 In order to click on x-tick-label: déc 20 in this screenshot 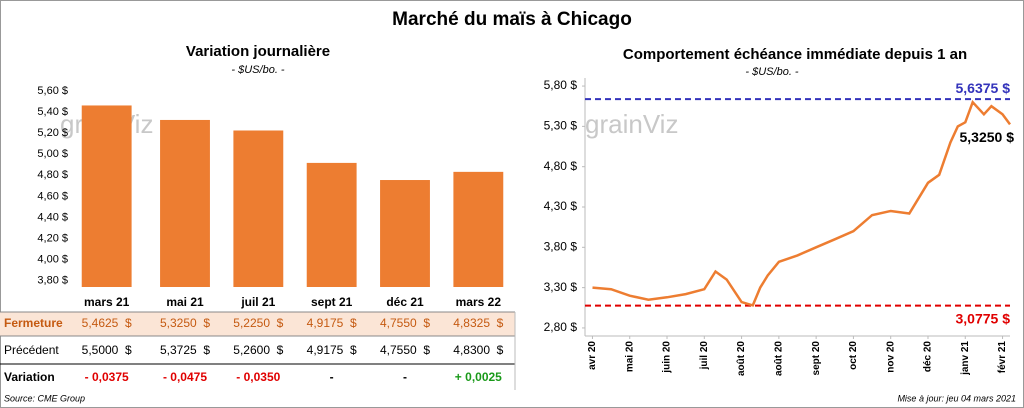, I will do `click(928, 357)`.